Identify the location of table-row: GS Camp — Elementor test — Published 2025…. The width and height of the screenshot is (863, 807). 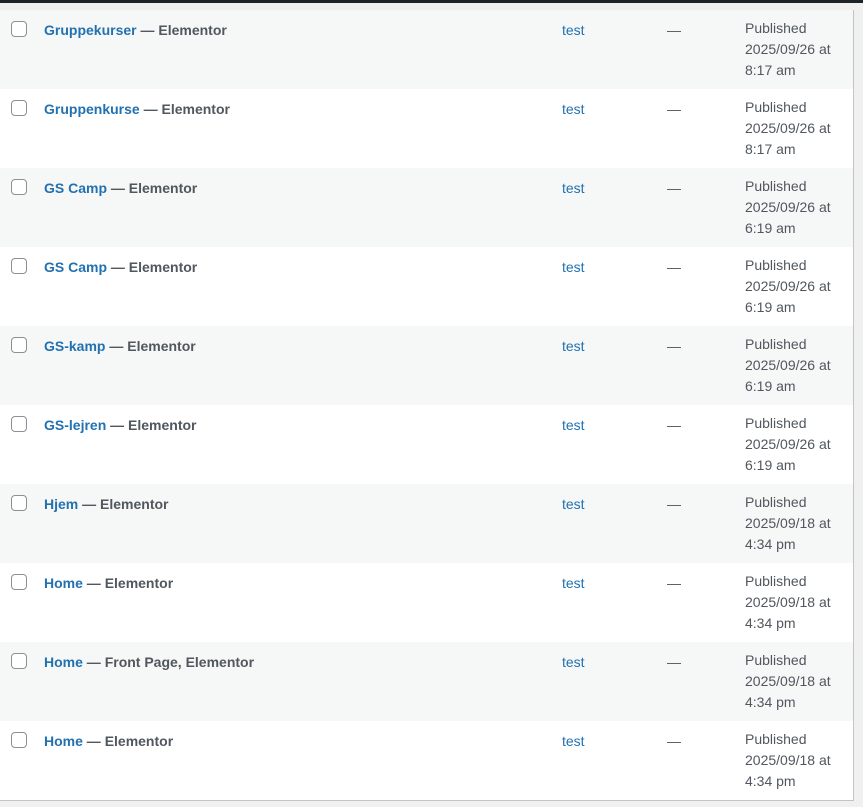
(426, 286).